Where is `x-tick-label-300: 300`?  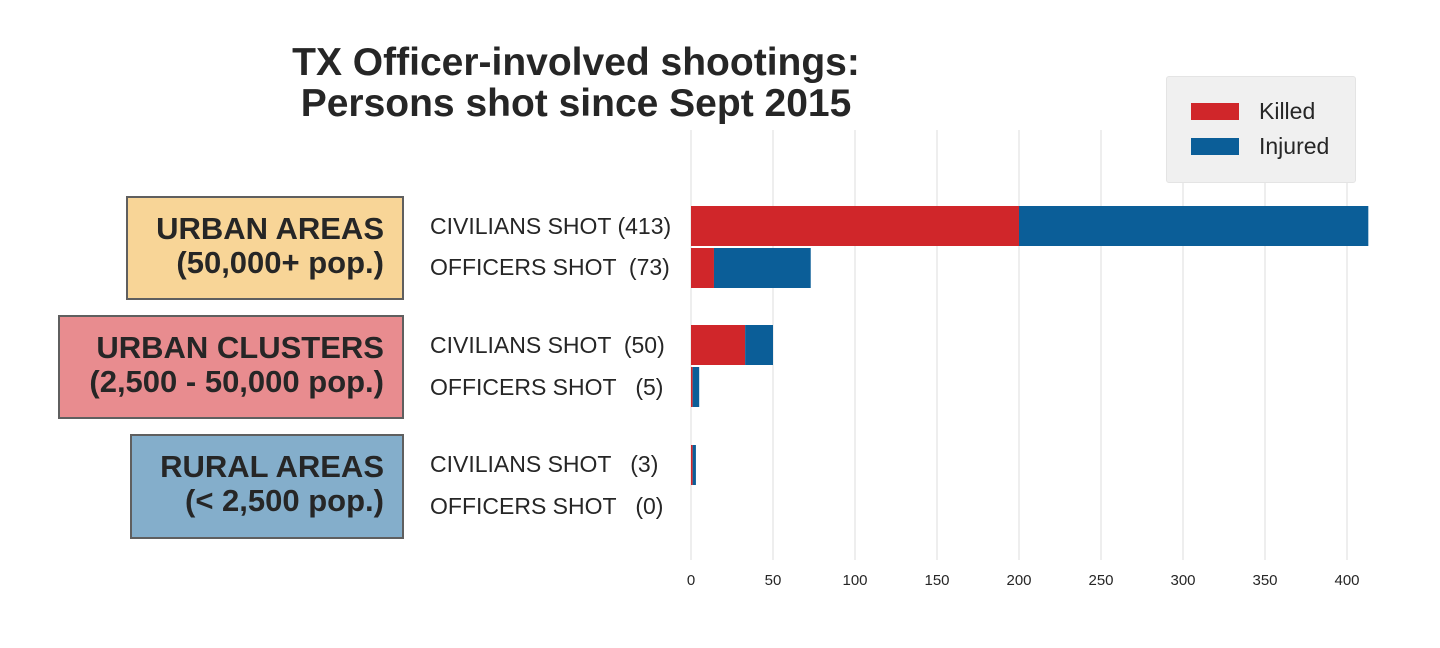
x-tick-label-300: 300 is located at coordinates (1182, 580).